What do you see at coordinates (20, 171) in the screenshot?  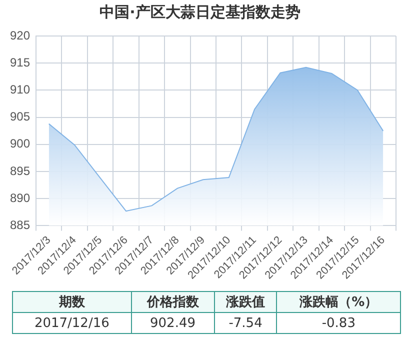 I see `y-tick-label: 895` at bounding box center [20, 171].